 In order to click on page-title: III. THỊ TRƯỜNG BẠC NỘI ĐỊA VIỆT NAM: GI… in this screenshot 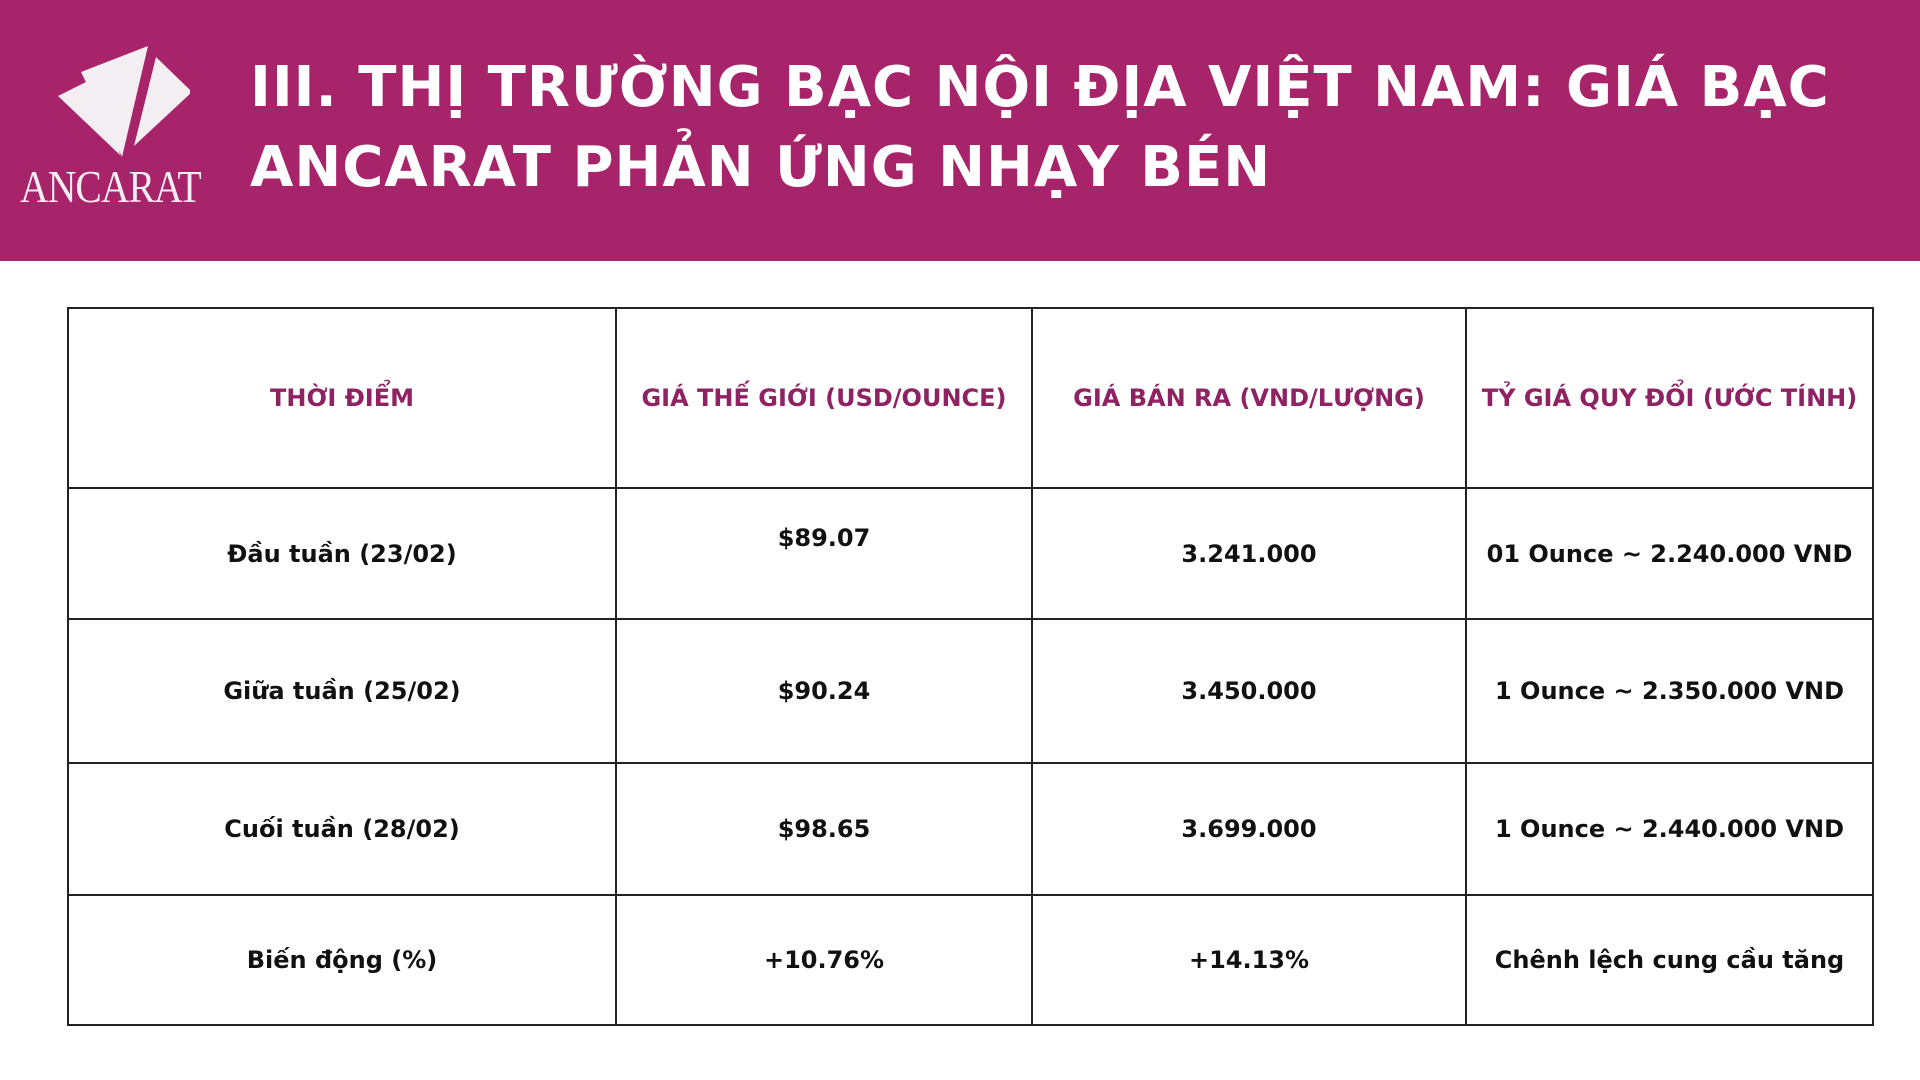, I will do `click(1040, 127)`.